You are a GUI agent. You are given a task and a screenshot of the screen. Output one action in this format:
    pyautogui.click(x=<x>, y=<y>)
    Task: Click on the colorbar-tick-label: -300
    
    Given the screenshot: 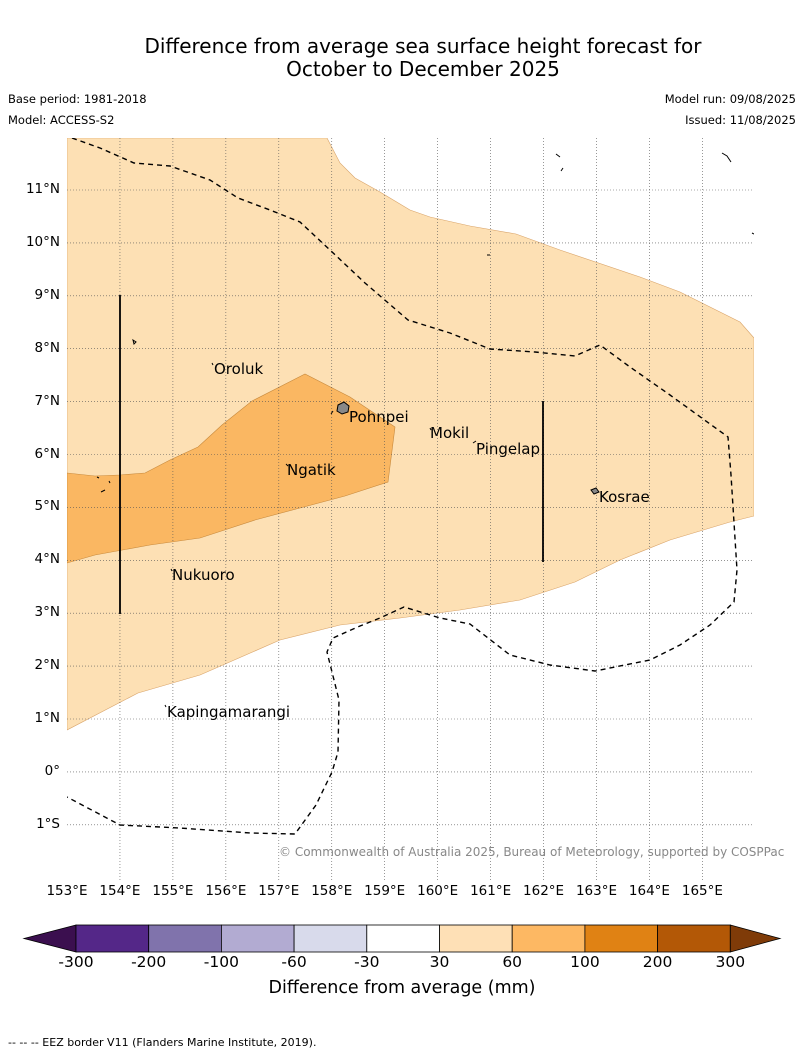 What is the action you would take?
    pyautogui.click(x=76, y=962)
    